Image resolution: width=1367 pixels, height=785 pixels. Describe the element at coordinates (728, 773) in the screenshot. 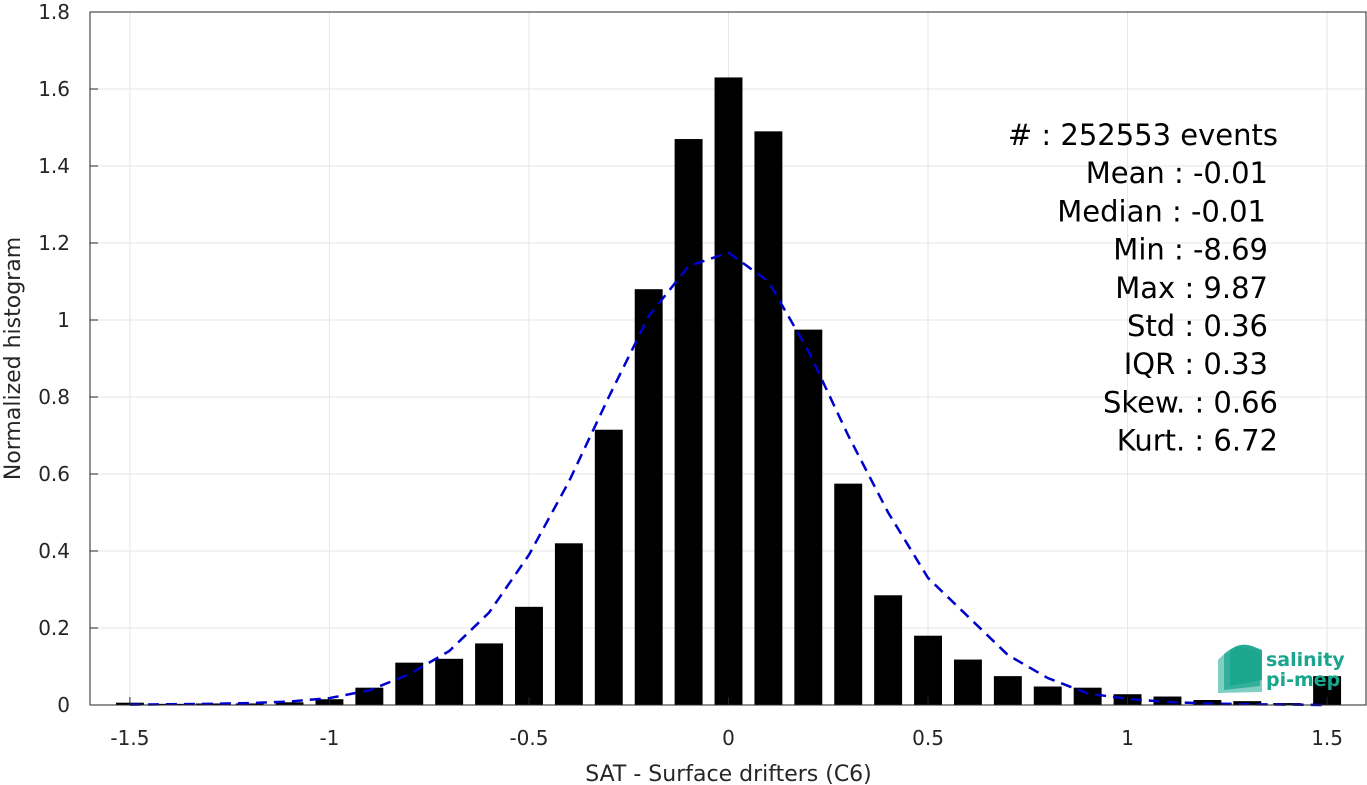

I see `x-axis-label: SAT - Surface drifters (C6)` at that location.